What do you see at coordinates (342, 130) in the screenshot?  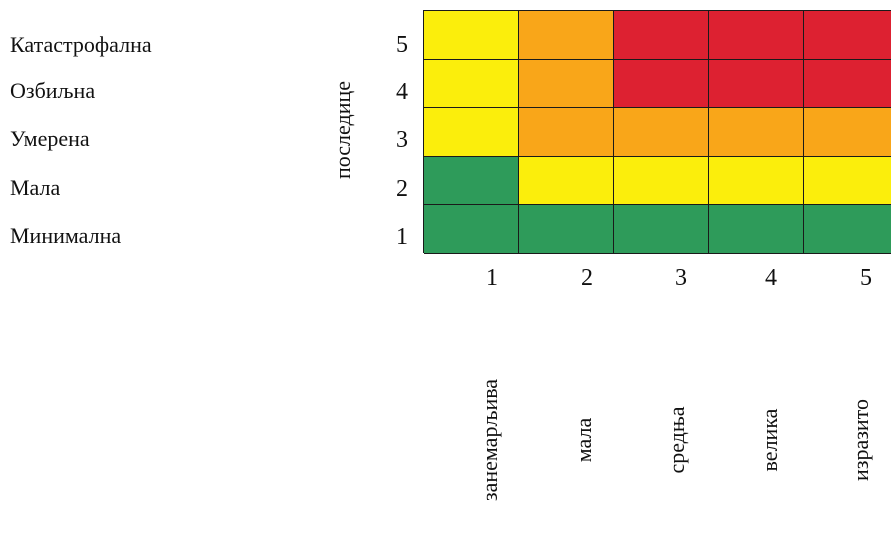 I see `consequences-axis-title: последице` at bounding box center [342, 130].